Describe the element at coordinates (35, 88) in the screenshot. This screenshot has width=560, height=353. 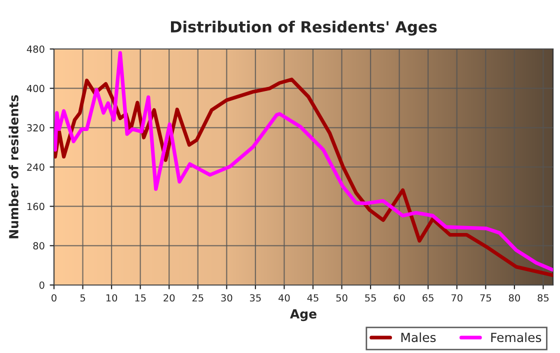
I see `y-tick-label: 400` at that location.